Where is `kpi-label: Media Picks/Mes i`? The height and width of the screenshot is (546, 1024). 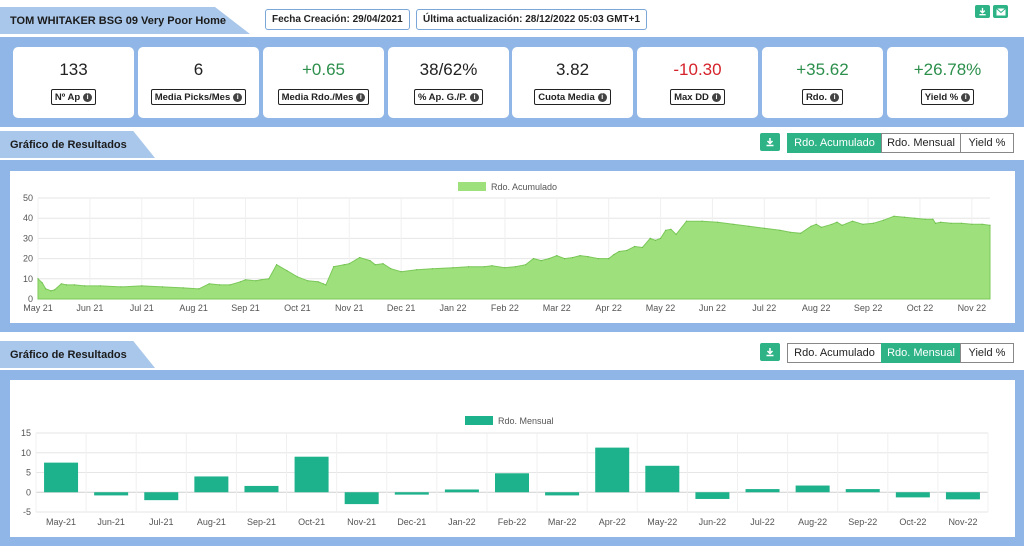
kpi-label: Media Picks/Mes i is located at coordinates (198, 97).